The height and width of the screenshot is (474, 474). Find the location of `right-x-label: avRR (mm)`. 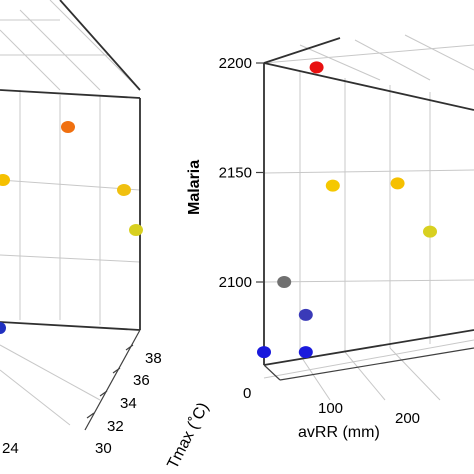

right-x-label: avRR (mm) is located at coordinates (339, 432).